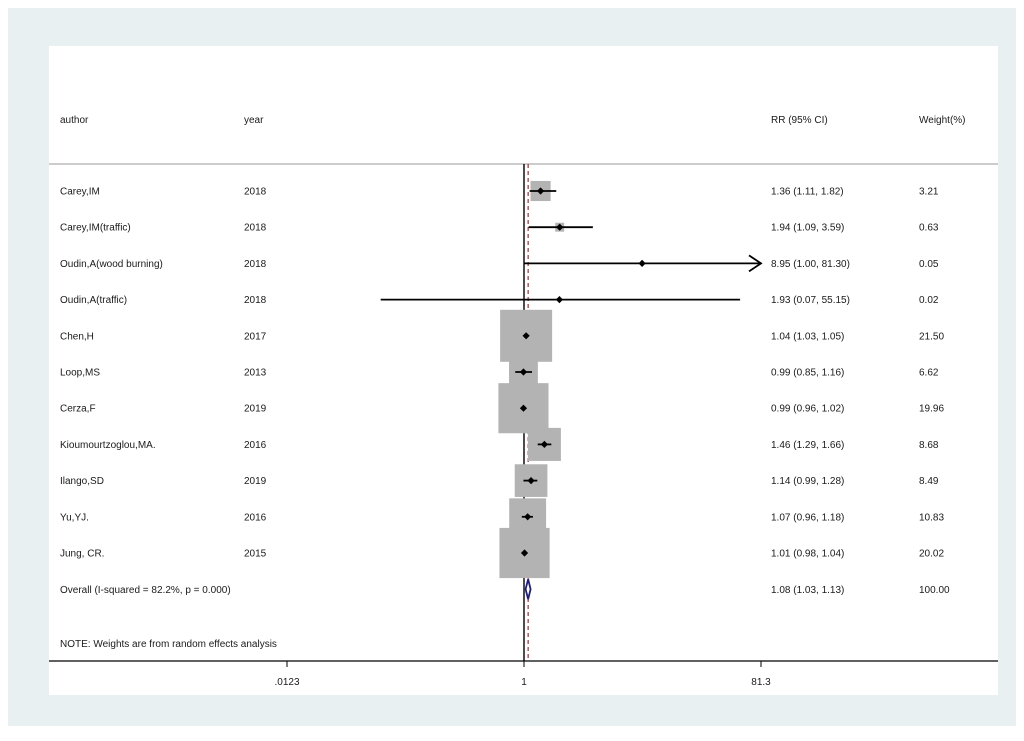  I want to click on header-weight: Weight(%), so click(942, 120).